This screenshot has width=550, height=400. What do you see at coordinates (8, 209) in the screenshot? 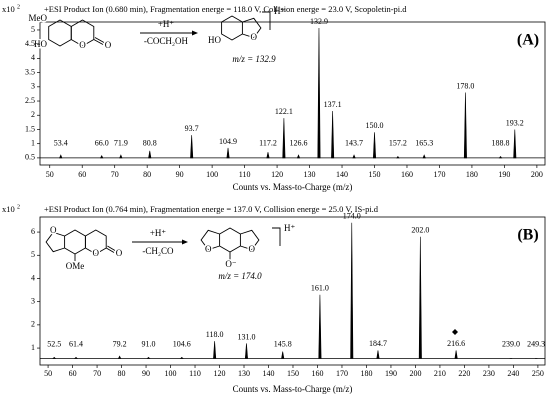
I see `y-multiplier: x10` at bounding box center [8, 209].